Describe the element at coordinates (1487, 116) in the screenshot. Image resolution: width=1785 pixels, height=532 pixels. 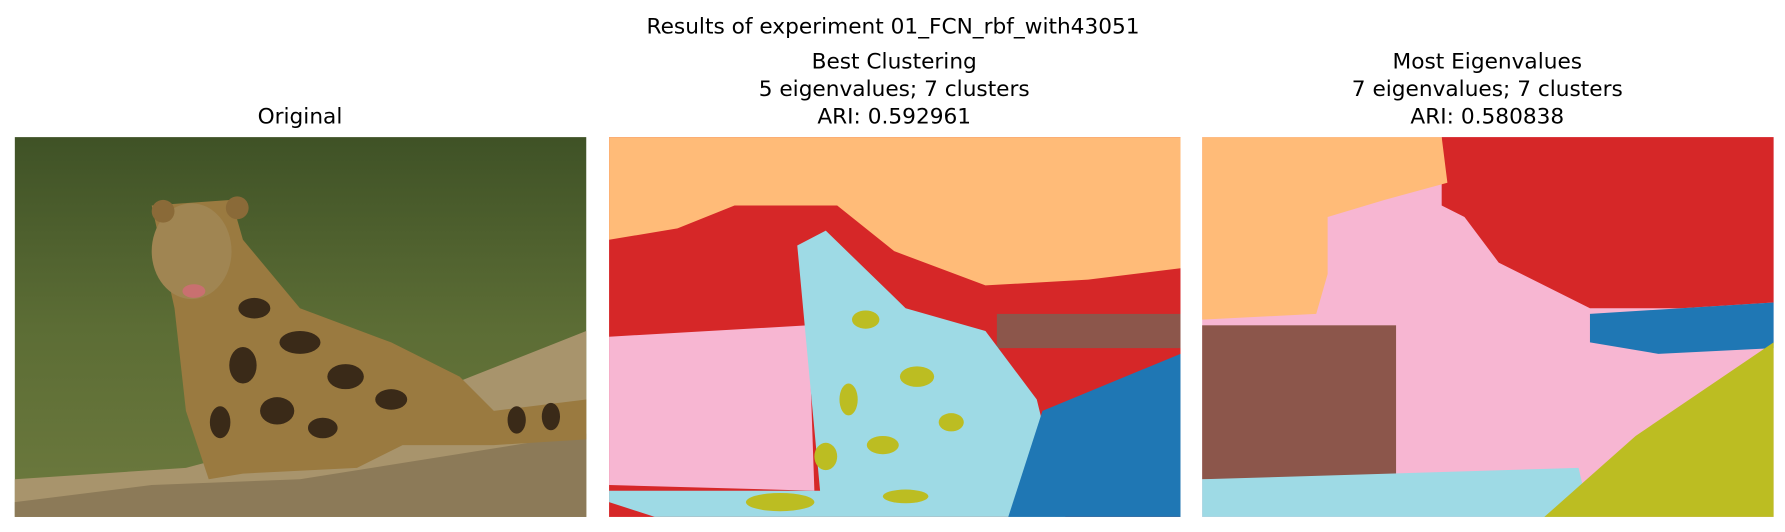
I see `panel-title: ARI: 0.580838` at that location.